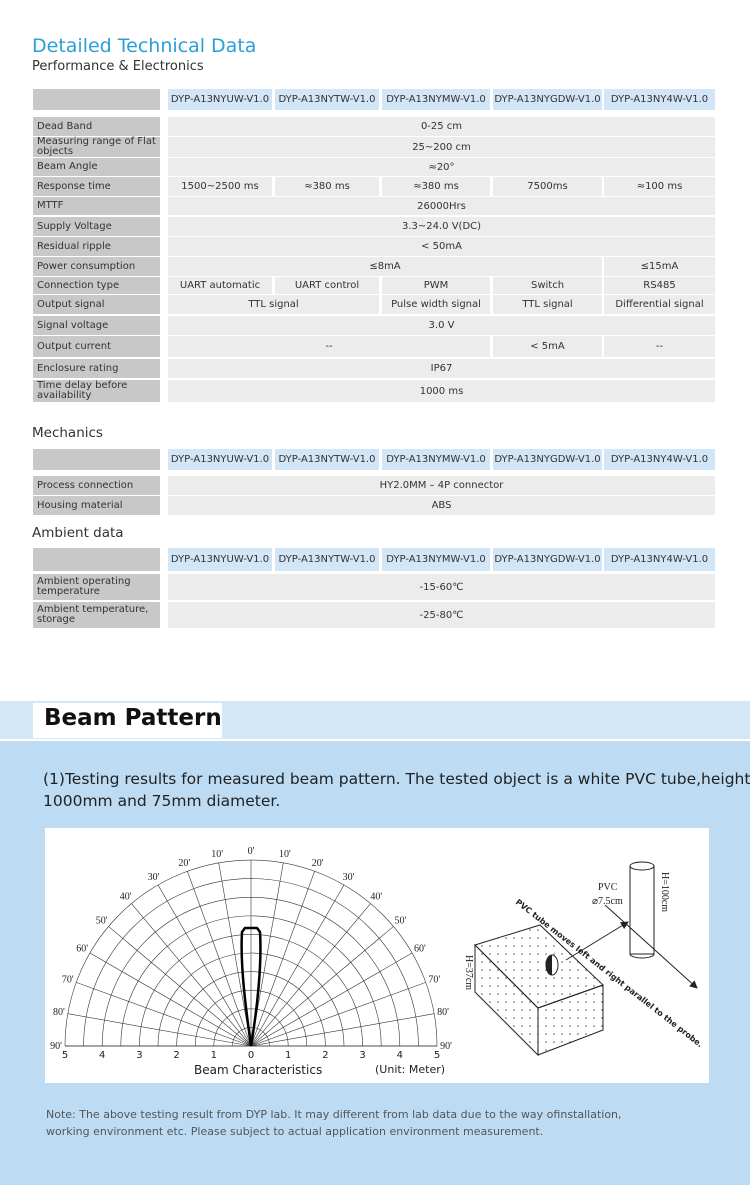 The height and width of the screenshot is (1185, 750). I want to click on data-cell: 7500ms, so click(547, 186).